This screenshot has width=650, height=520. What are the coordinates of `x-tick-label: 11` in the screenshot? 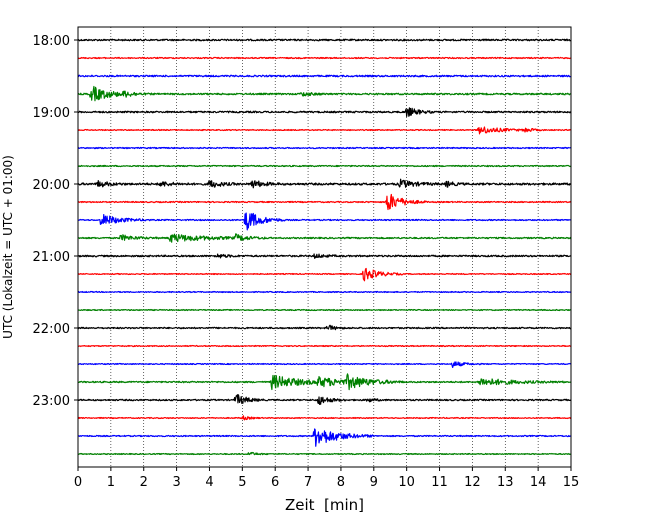 It's located at (439, 482).